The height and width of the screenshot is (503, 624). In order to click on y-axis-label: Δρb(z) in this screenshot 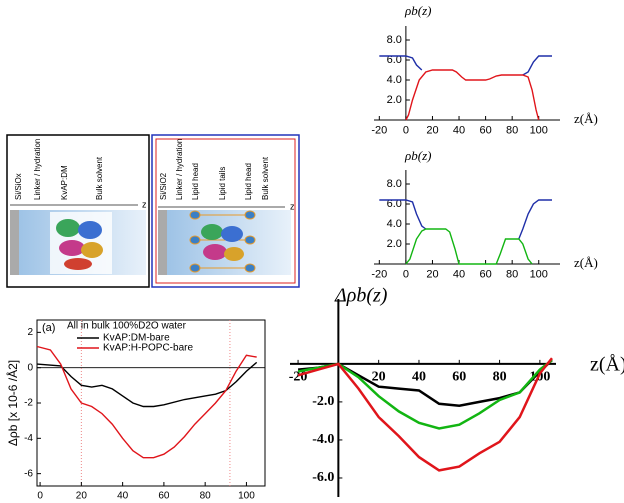, I will do `click(361, 296)`.